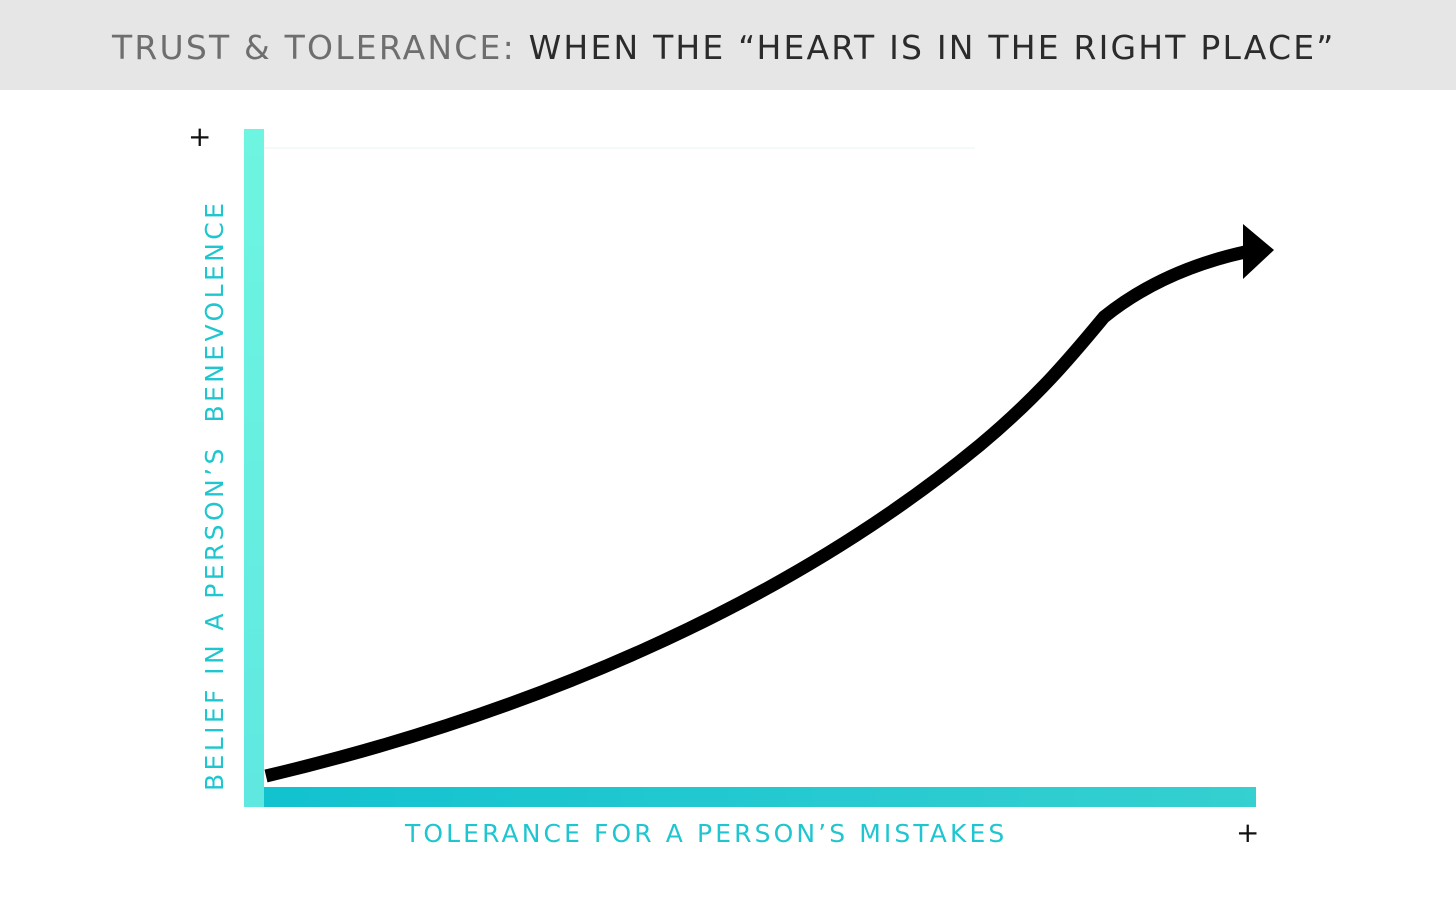  I want to click on y-axis-bar, so click(254, 468).